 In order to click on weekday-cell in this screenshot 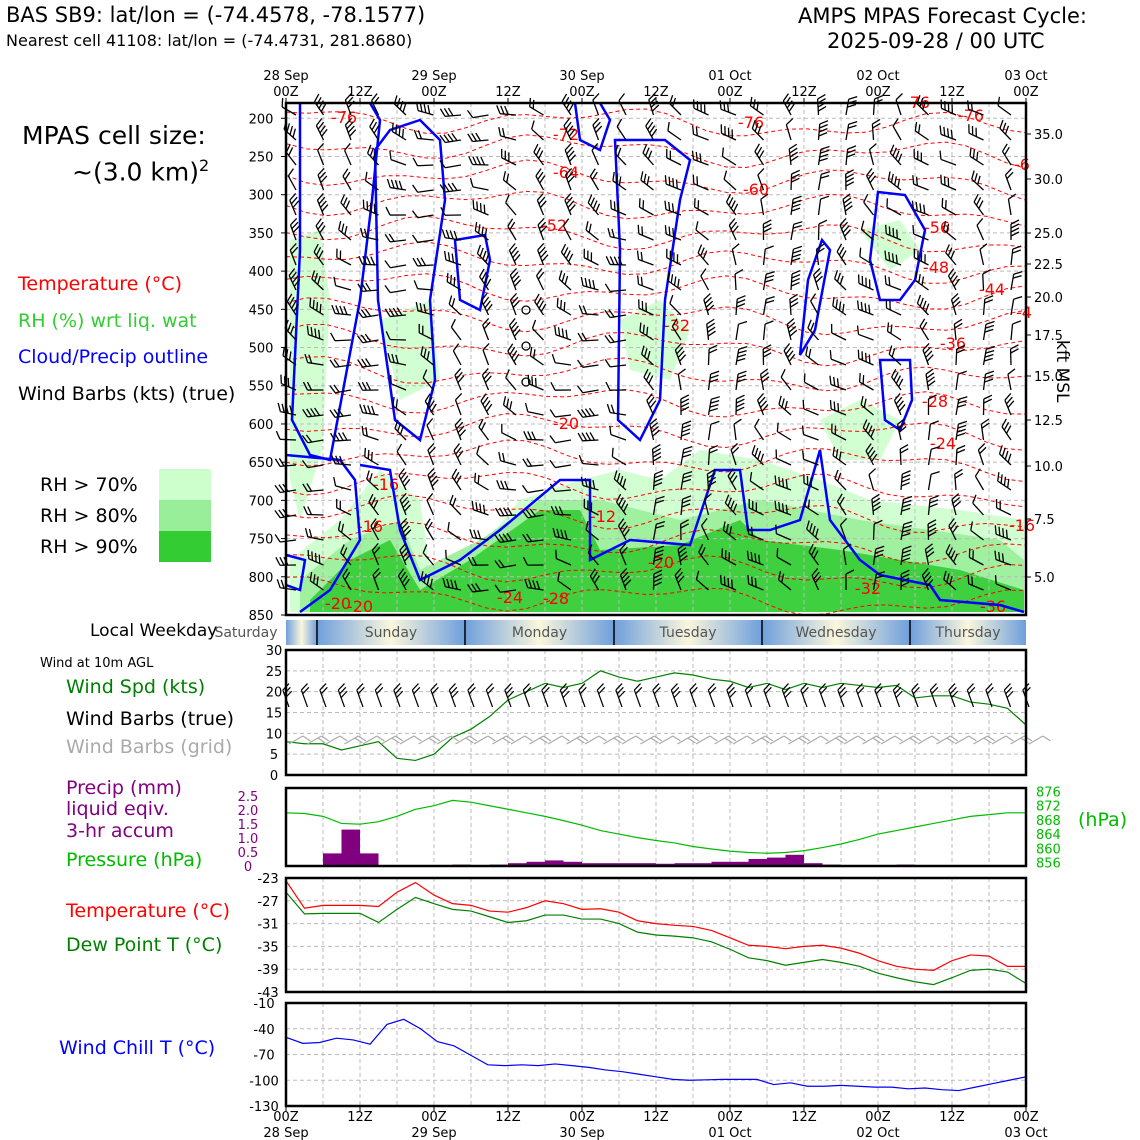, I will do `click(539, 632)`.